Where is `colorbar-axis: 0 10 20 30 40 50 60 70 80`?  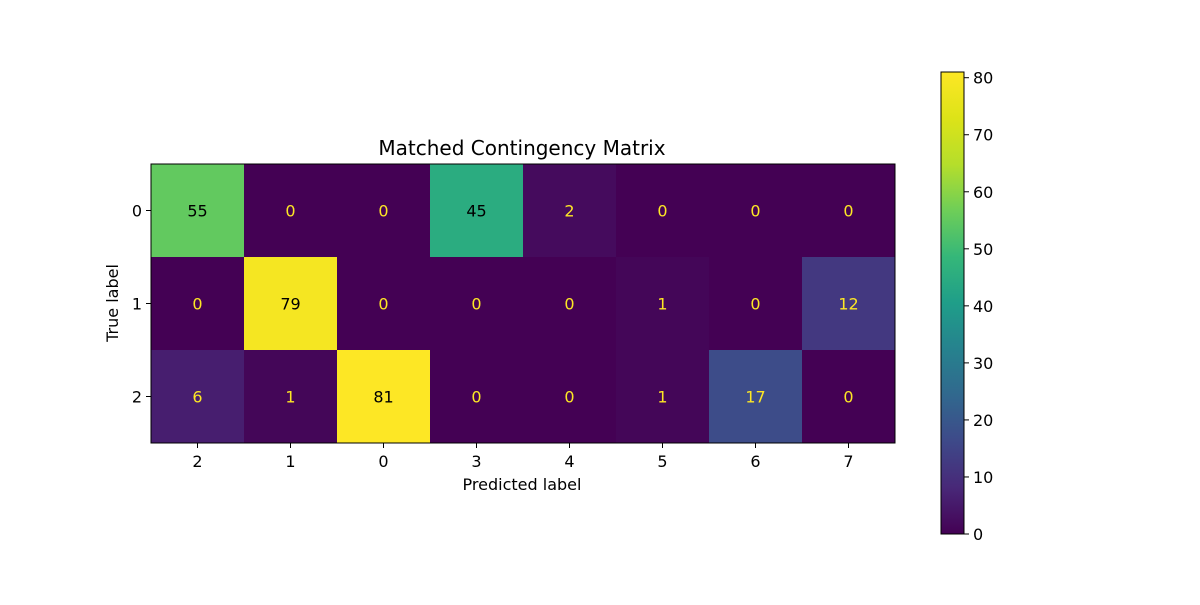 colorbar-axis: 0 10 20 30 40 50 60 70 80 is located at coordinates (978, 306).